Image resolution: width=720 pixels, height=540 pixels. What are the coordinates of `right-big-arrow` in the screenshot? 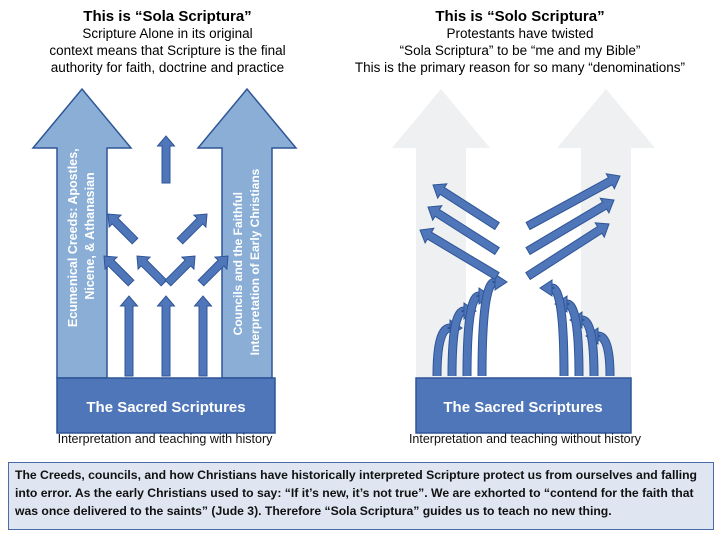 It's located at (247, 233).